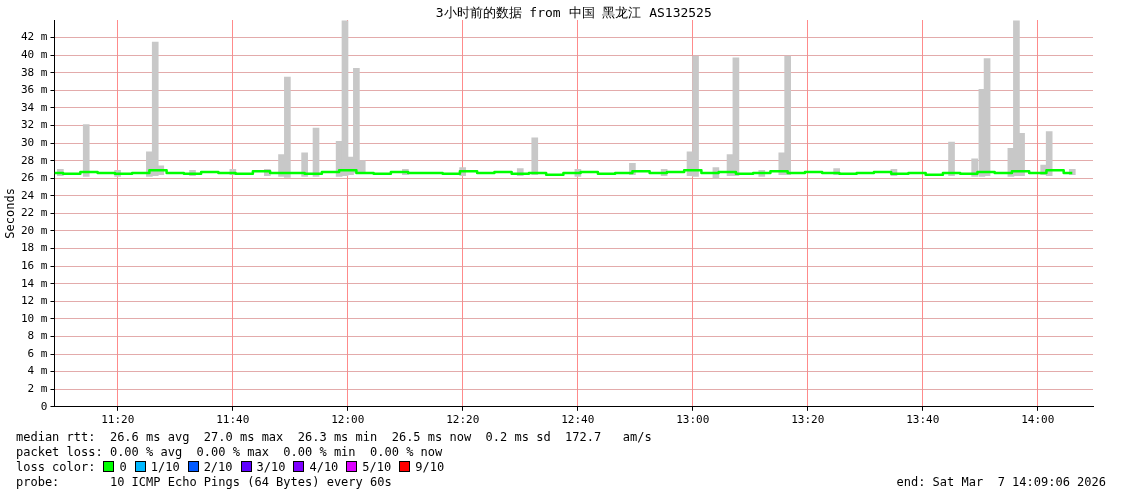 This screenshot has height=494, width=1121. What do you see at coordinates (218, 467) in the screenshot?
I see `legend-label: 2/10` at bounding box center [218, 467].